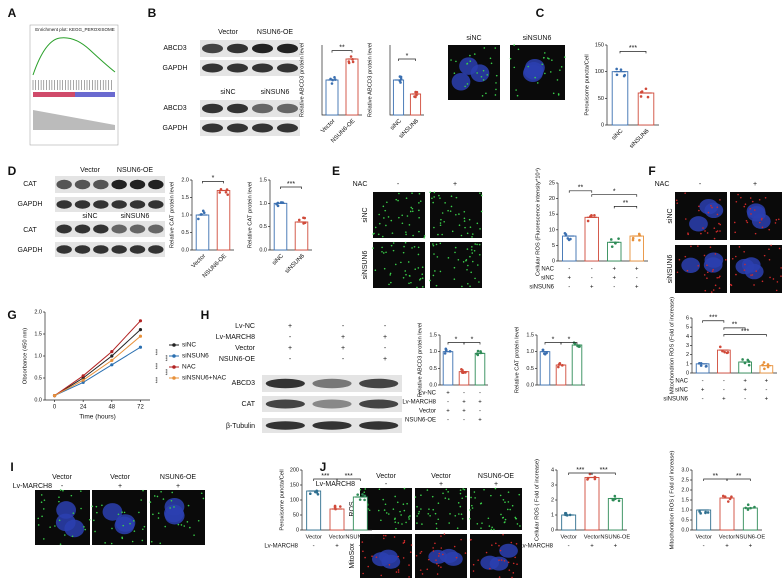  I want to click on condition-name: NAC, so click(547, 270).